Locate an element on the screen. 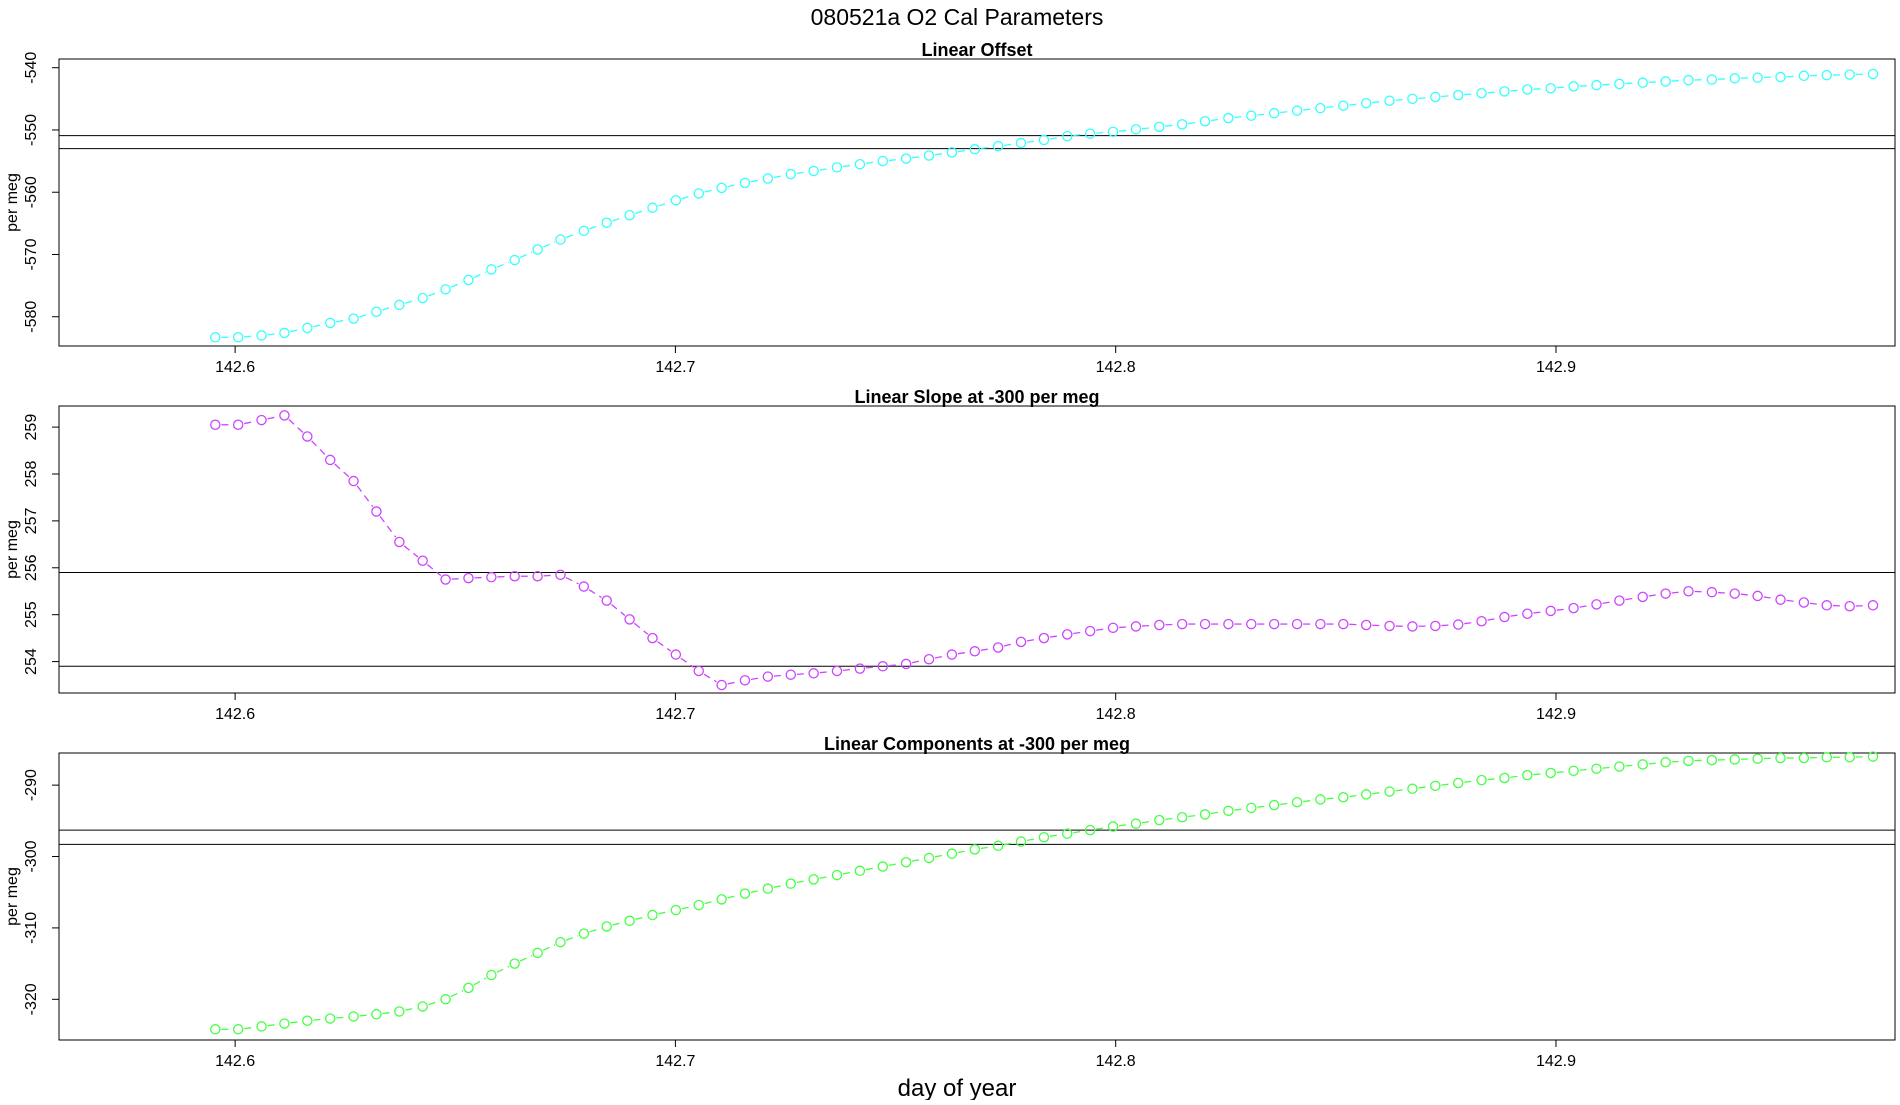 Image resolution: width=1900 pixels, height=1105 pixels. y-tick-label: 255 is located at coordinates (31, 614).